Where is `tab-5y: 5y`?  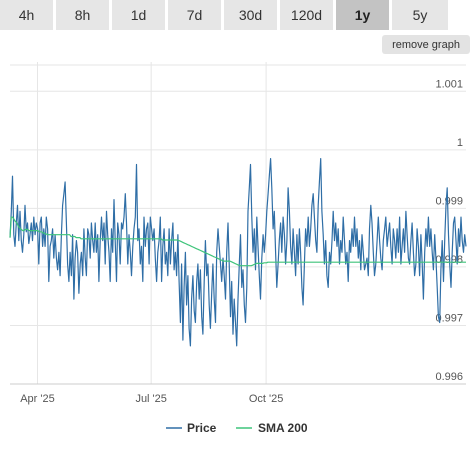 tab-5y: 5y is located at coordinates (420, 15).